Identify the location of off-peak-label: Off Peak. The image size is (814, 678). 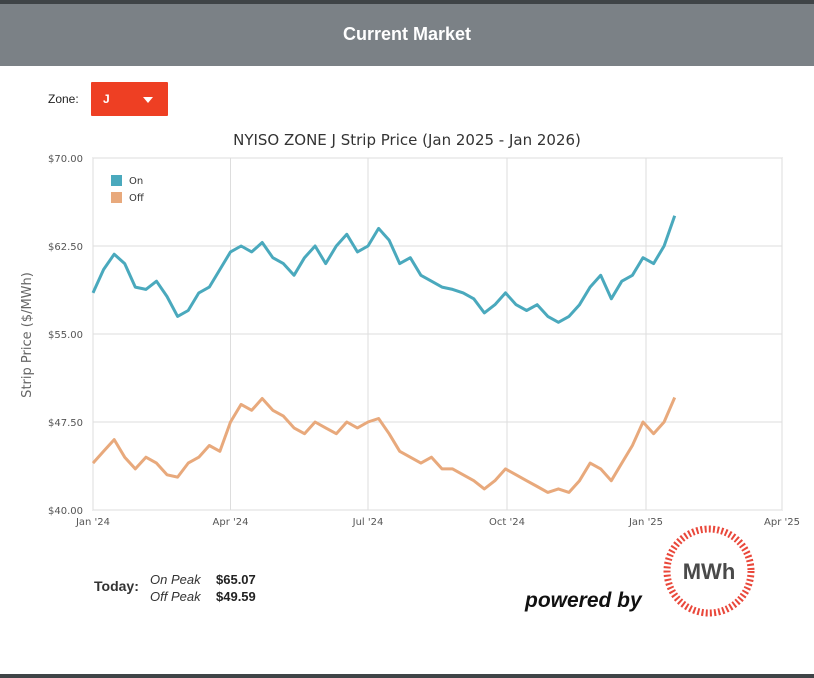
(175, 596).